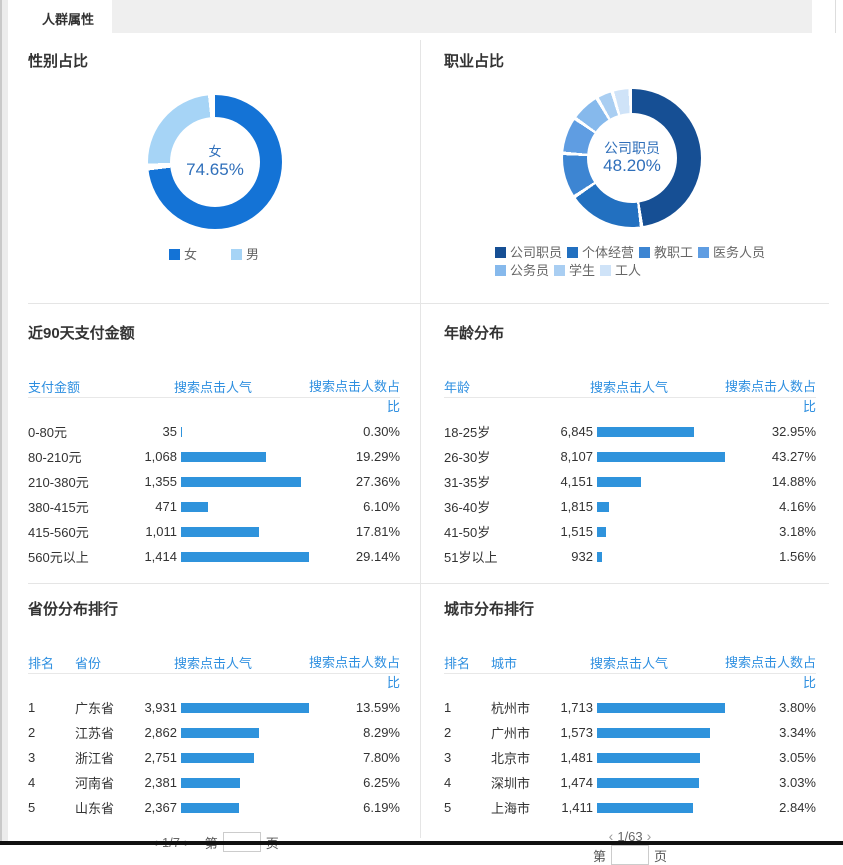  What do you see at coordinates (60, 16) in the screenshot?
I see `tab-audience-attributes: 人群属性` at bounding box center [60, 16].